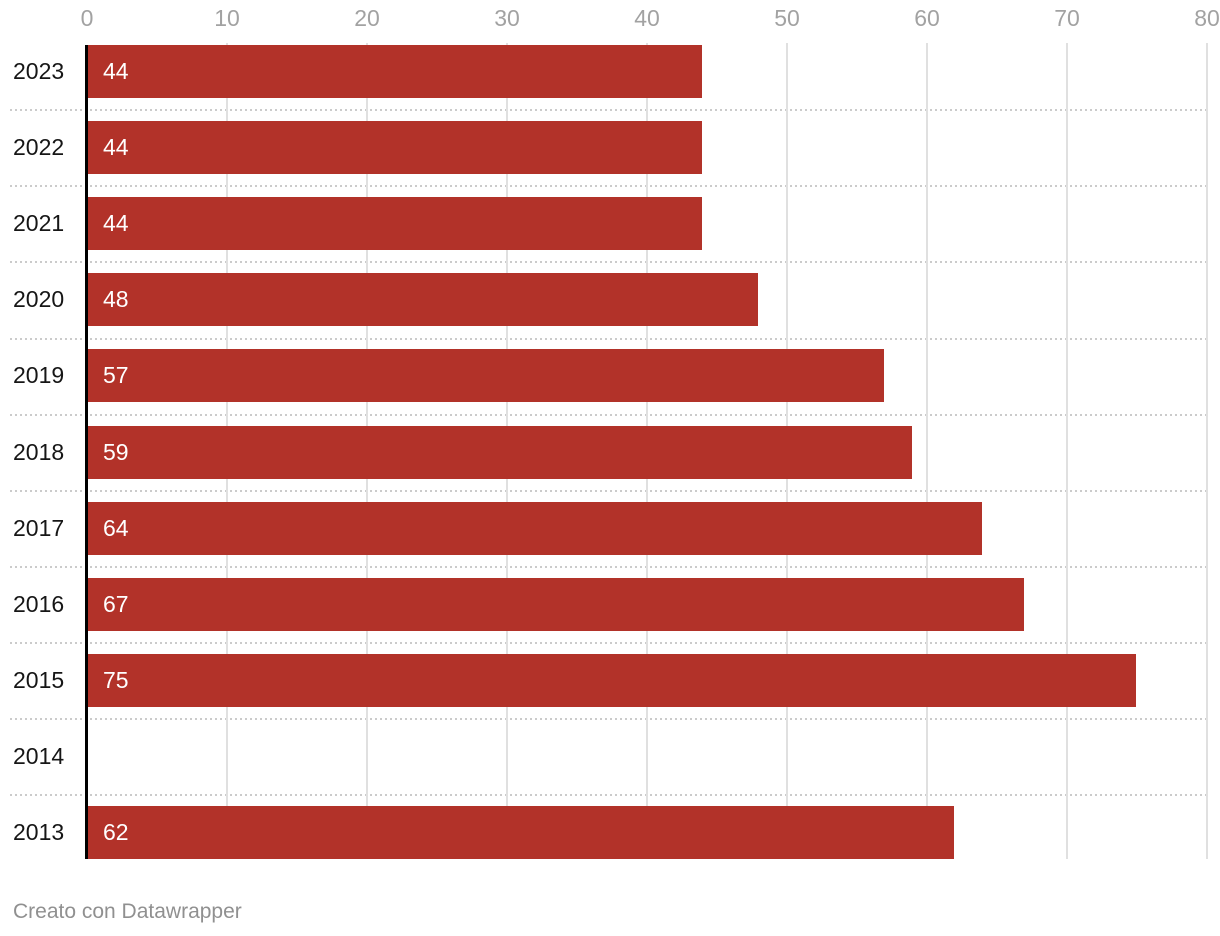 Image resolution: width=1220 pixels, height=936 pixels. I want to click on x-tick-label: 0, so click(87, 18).